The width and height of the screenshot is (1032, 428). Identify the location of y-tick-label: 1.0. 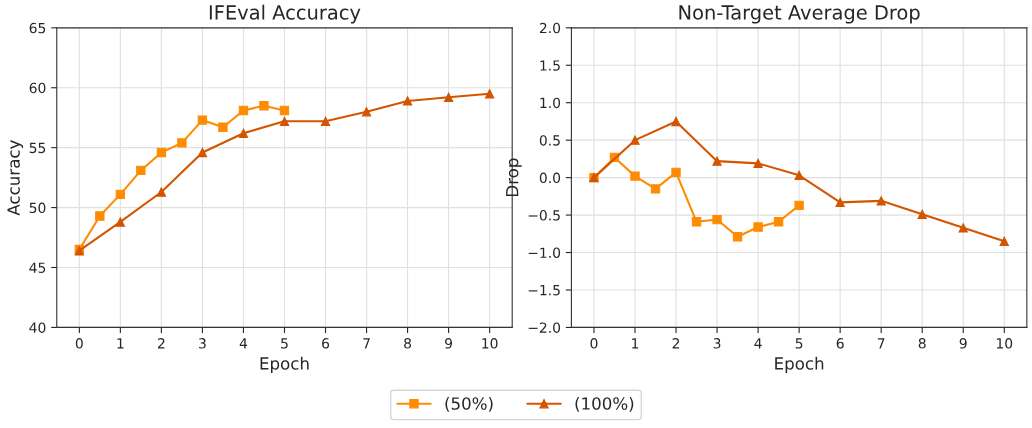
(550, 103).